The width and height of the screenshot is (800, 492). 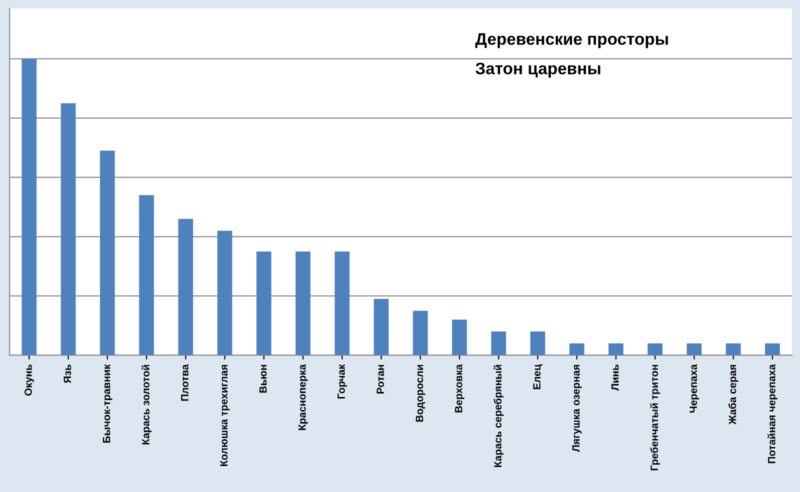 What do you see at coordinates (538, 70) in the screenshot?
I see `chart-subtitle: Затон царевны` at bounding box center [538, 70].